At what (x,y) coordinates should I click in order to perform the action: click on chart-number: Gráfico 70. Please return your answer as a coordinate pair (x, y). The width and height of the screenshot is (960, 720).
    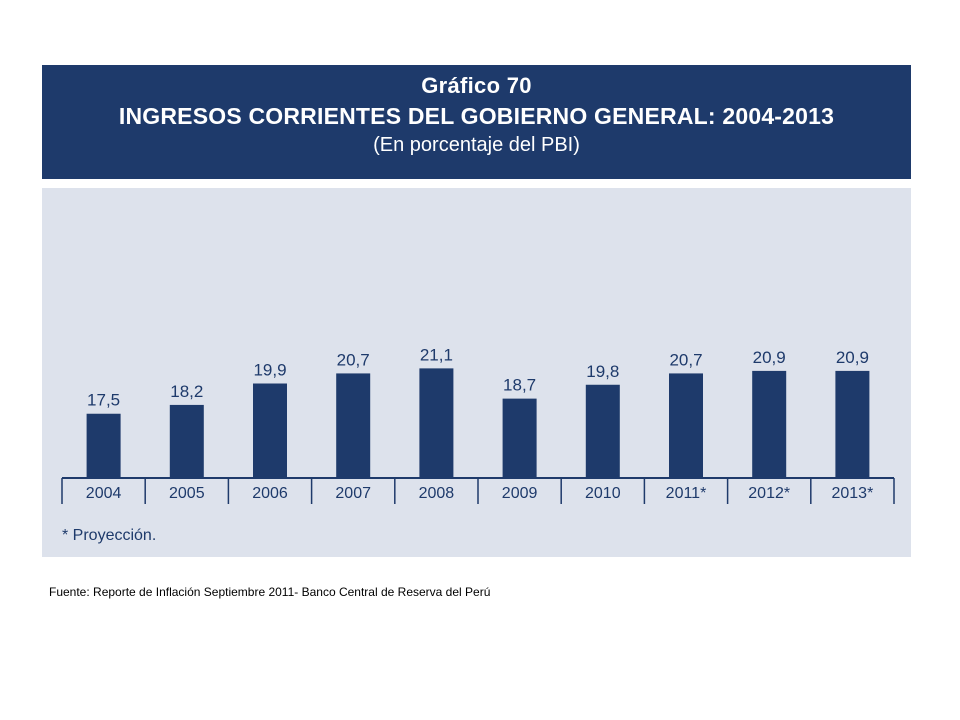
    Looking at the image, I should click on (476, 85).